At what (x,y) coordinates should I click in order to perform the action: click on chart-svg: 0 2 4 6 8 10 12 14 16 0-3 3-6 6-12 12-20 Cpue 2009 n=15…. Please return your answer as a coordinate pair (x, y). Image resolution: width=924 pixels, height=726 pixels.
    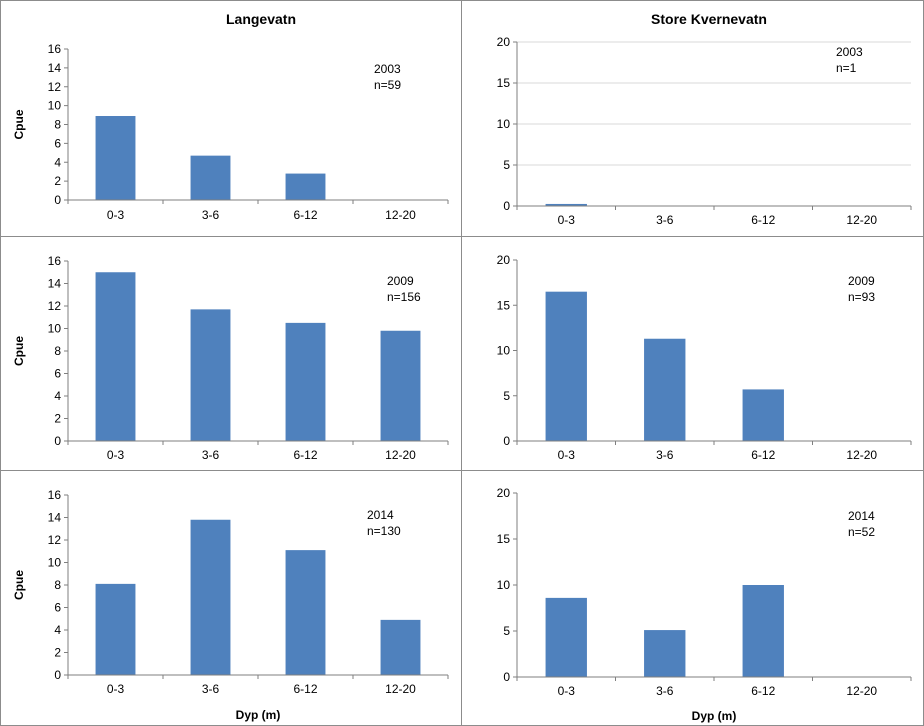
    Looking at the image, I should click on (230, 358).